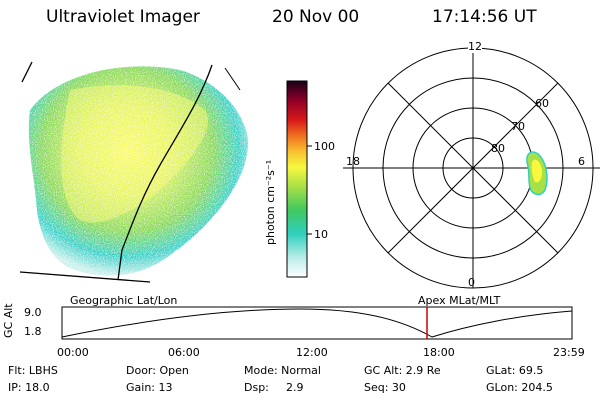 The height and width of the screenshot is (400, 600). What do you see at coordinates (270, 202) in the screenshot?
I see `colorbar-unit-label: photon cm⁻²s⁻¹` at bounding box center [270, 202].